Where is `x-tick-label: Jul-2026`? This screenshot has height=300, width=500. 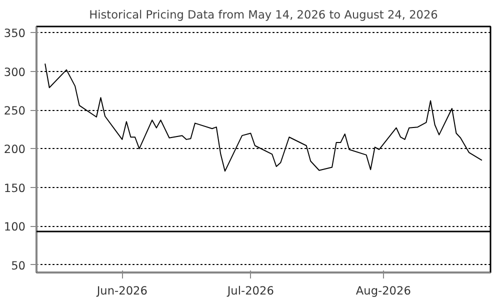 x-tick-label: Jul-2026 is located at coordinates (250, 291).